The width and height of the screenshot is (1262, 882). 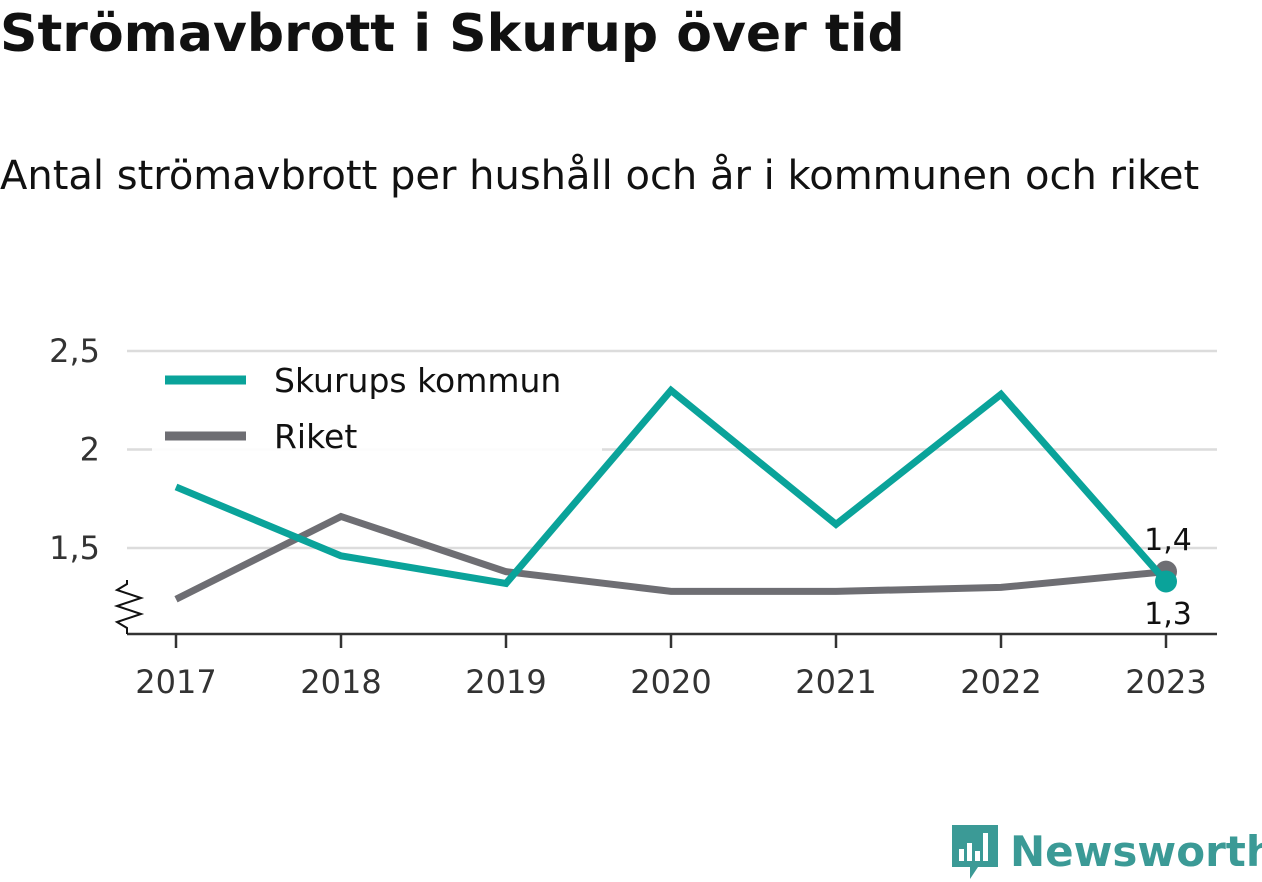 I want to click on x-tick-label: 2017, so click(x=175, y=682).